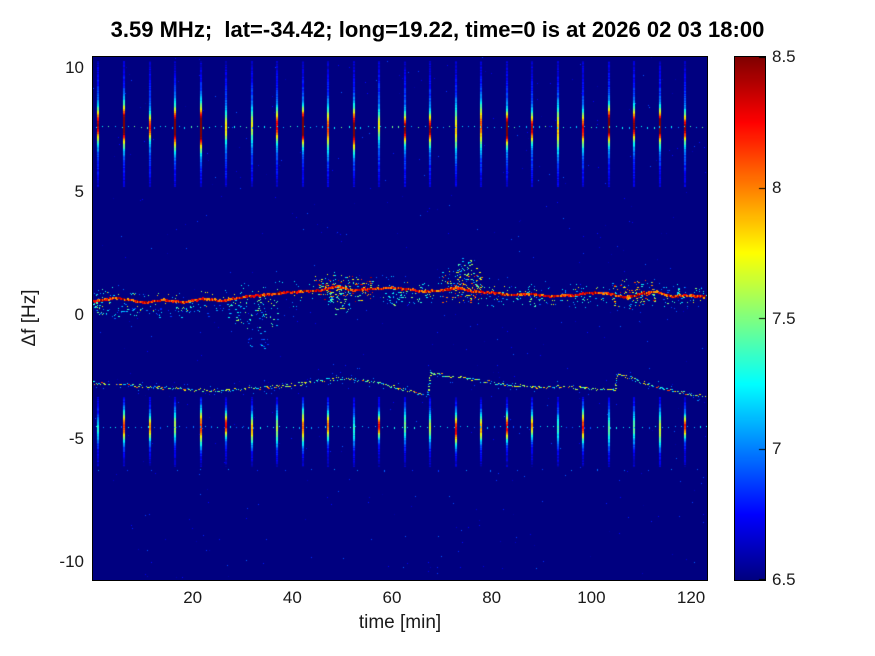 This screenshot has width=875, height=656. I want to click on x-tick-label: 80, so click(492, 597).